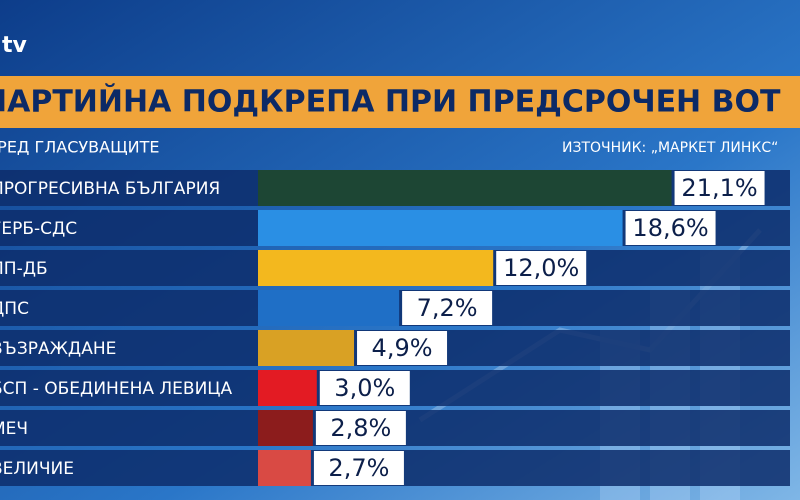 The width and height of the screenshot is (800, 500). Describe the element at coordinates (15, 45) in the screenshot. I see `logo: tv` at that location.